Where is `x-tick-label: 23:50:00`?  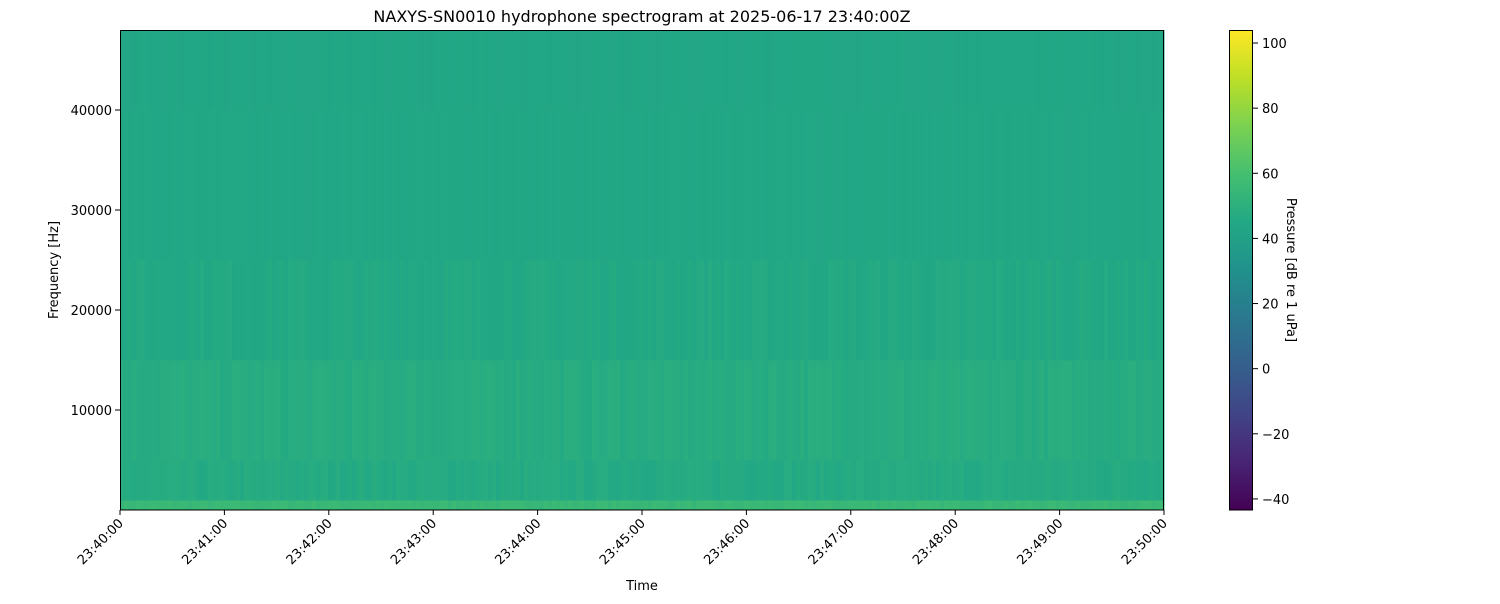 x-tick-label: 23:50:00 is located at coordinates (1145, 542).